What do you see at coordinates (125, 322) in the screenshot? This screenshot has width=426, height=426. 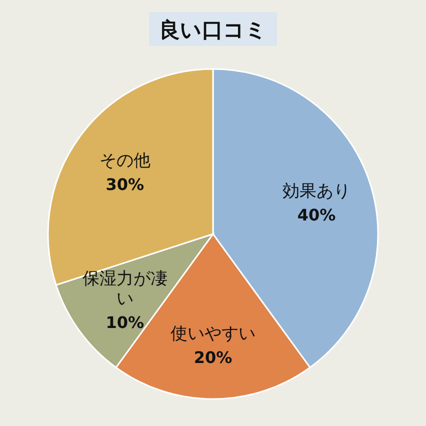 I see `data-label: 10%` at bounding box center [125, 322].